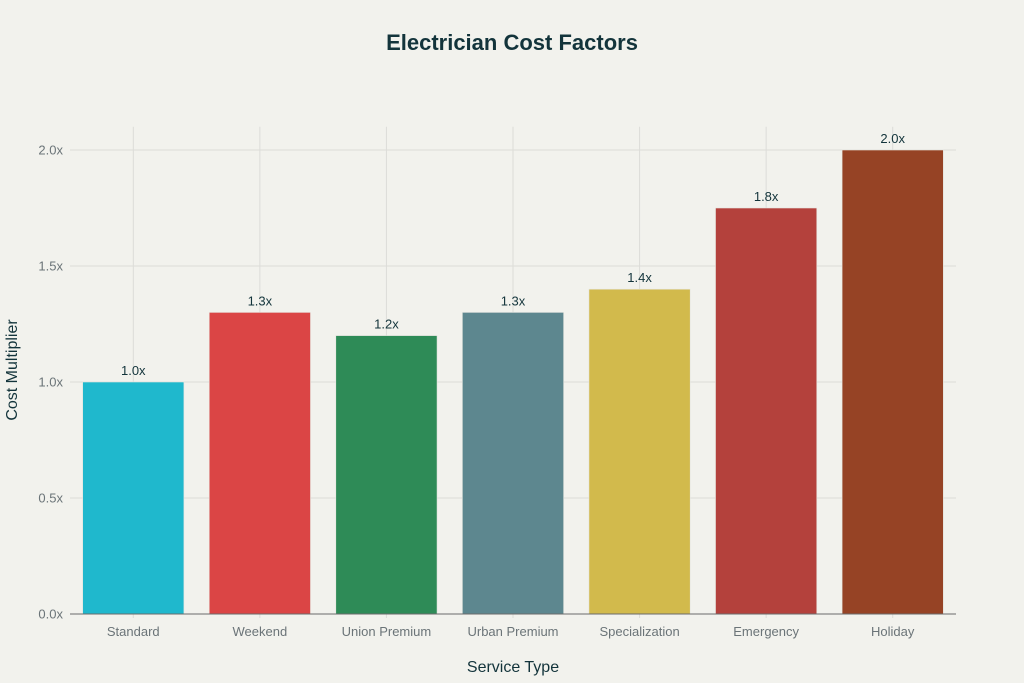 This screenshot has height=683, width=1024. I want to click on bar-standard, so click(133, 498).